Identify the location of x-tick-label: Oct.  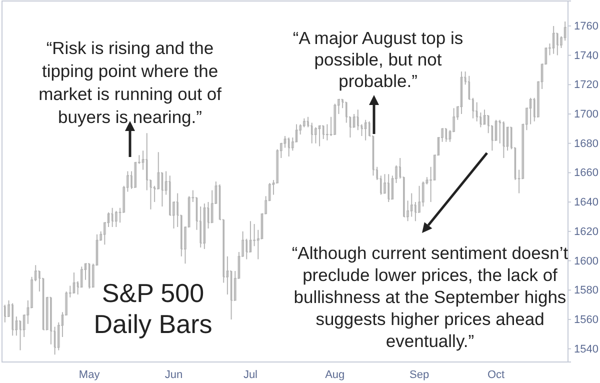
(496, 374).